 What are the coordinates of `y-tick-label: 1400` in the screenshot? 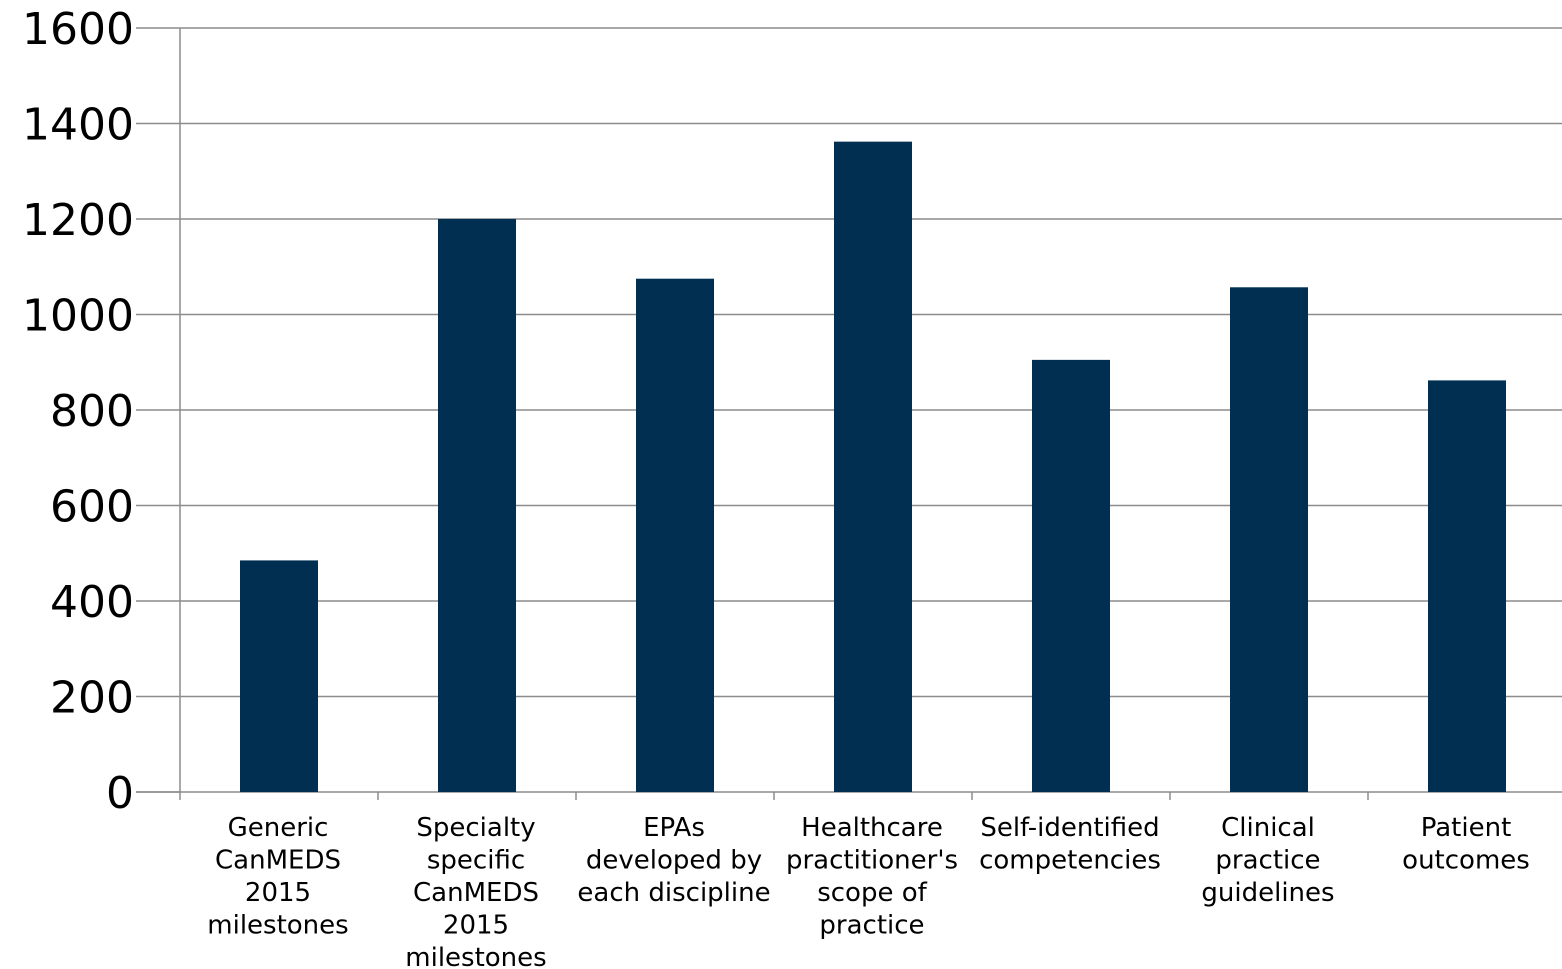 It's located at (78, 125).